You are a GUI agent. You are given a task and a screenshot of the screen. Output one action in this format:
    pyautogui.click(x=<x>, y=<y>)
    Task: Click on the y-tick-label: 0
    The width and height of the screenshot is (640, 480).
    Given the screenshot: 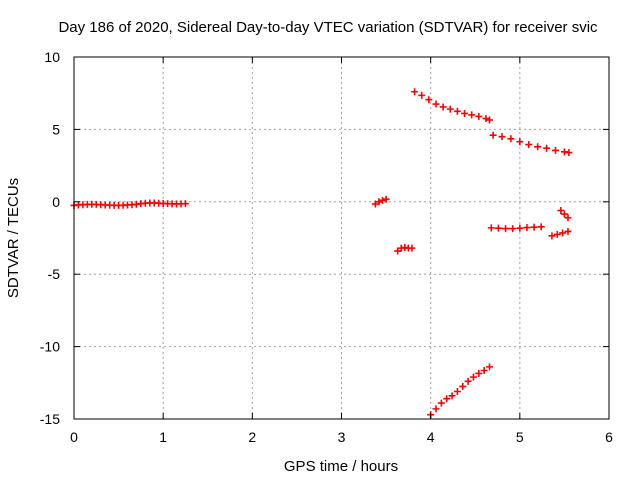 What is the action you would take?
    pyautogui.click(x=56, y=202)
    